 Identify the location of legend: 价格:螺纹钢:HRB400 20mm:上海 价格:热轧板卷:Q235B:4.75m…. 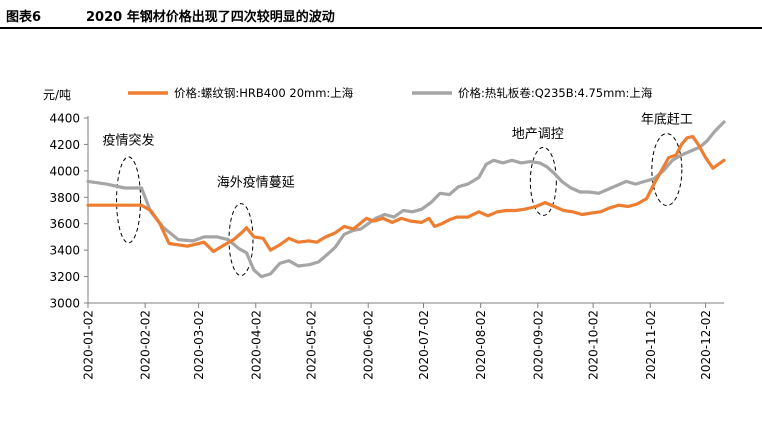
(390, 93).